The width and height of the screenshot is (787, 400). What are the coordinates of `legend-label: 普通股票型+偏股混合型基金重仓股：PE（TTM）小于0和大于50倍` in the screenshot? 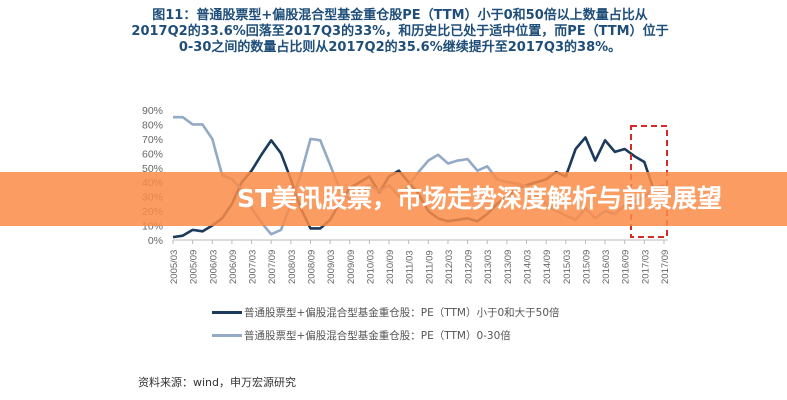 It's located at (402, 313).